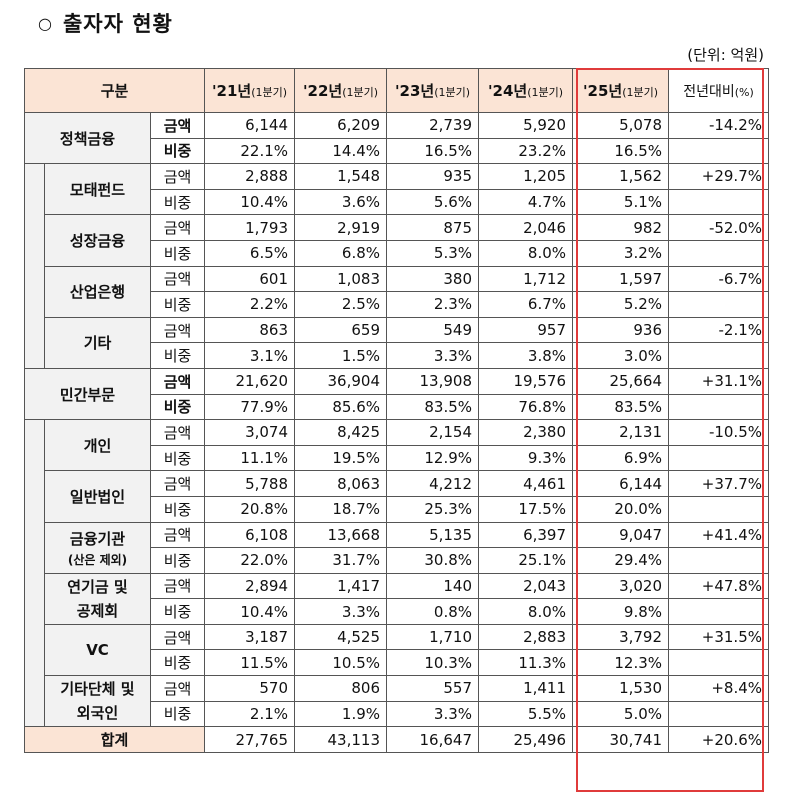 This screenshot has height=809, width=800. I want to click on yoy-cell: -52.0%, so click(719, 227).